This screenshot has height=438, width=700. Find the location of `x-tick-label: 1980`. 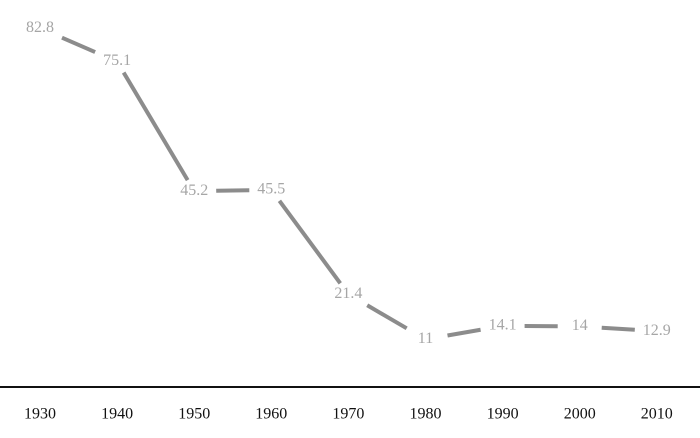

x-tick-label: 1980 is located at coordinates (426, 414).